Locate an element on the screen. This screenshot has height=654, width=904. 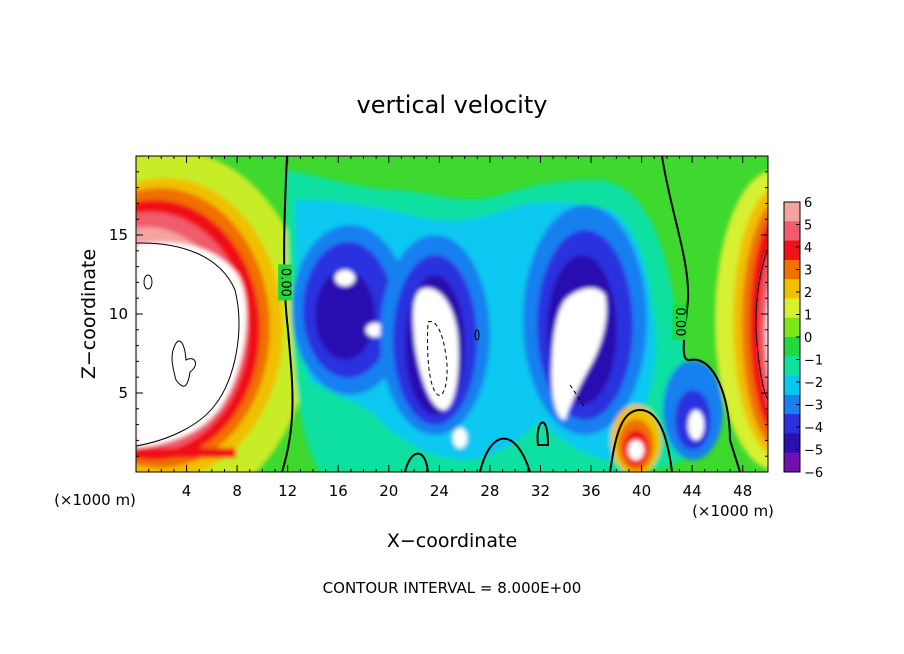
colorbar-label-11: −5 is located at coordinates (813, 451).